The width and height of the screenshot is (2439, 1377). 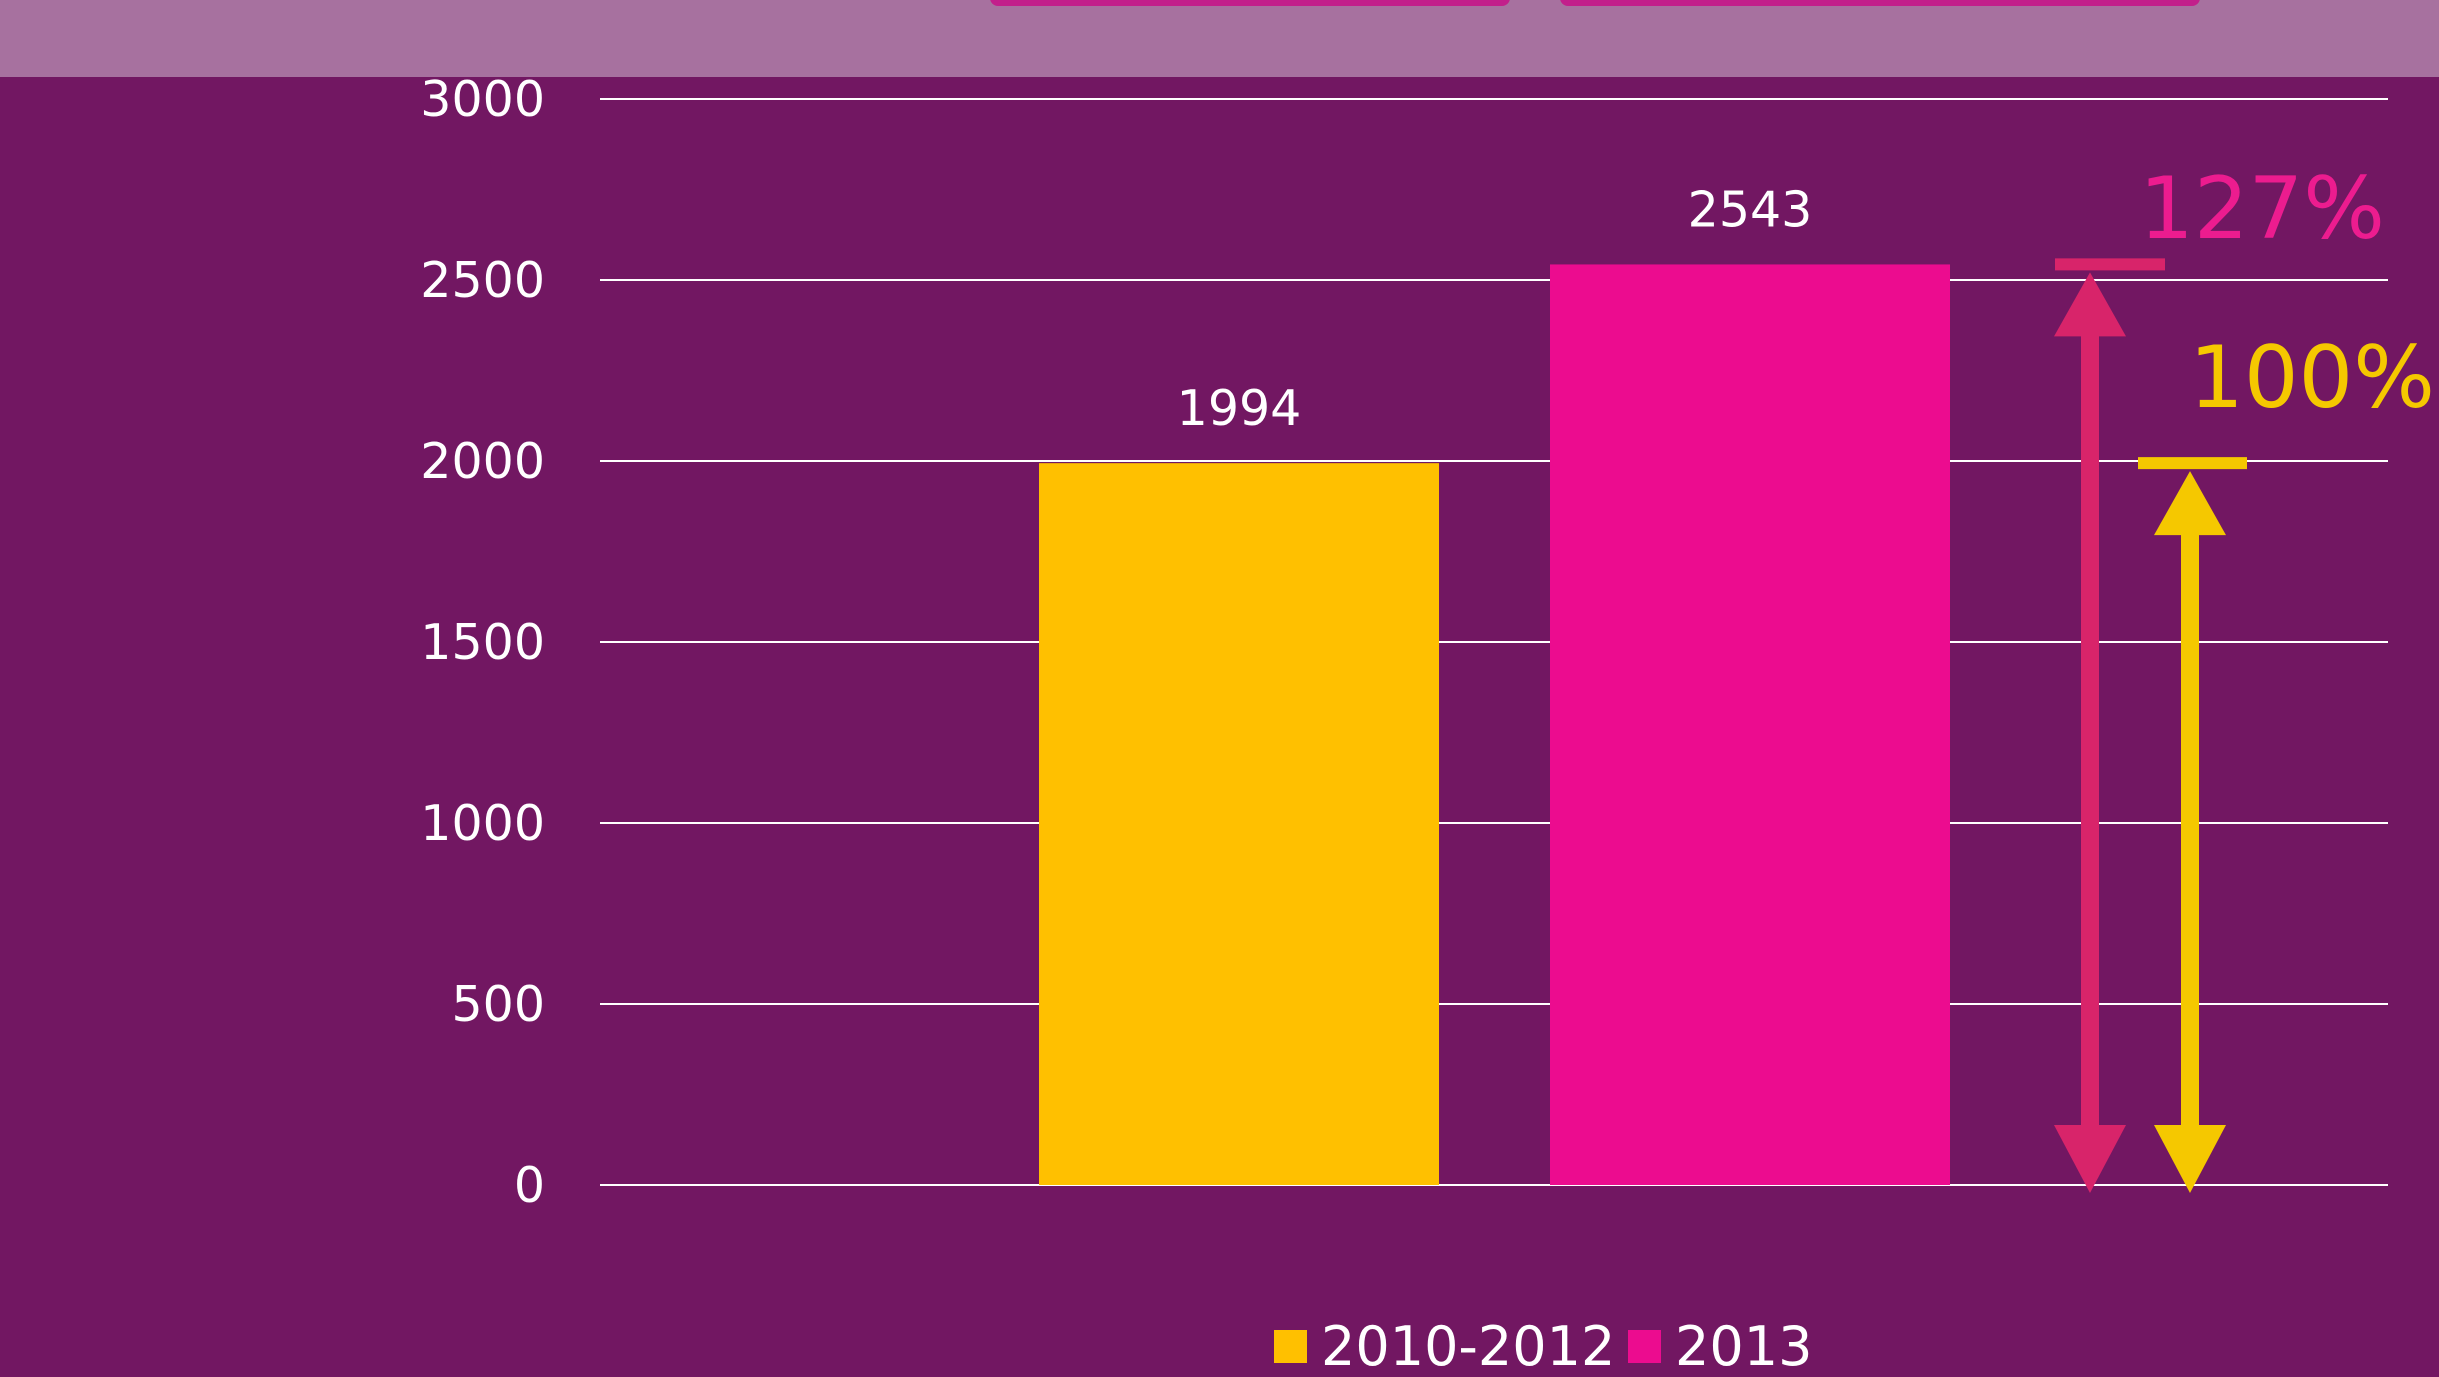 What do you see at coordinates (482, 99) in the screenshot?
I see `y-tick-label: 3000` at bounding box center [482, 99].